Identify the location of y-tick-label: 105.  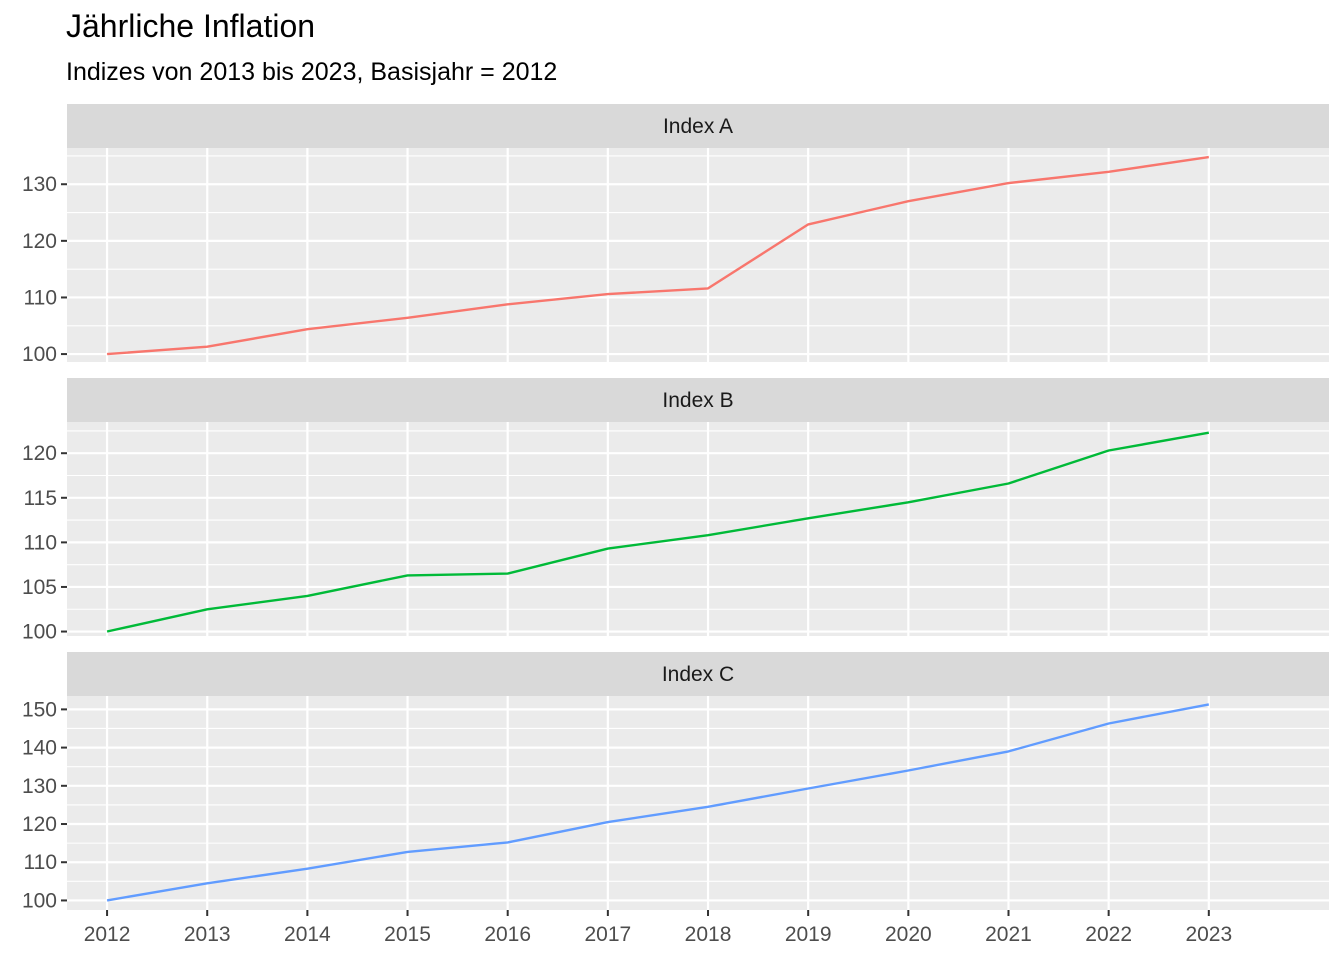
(39, 587).